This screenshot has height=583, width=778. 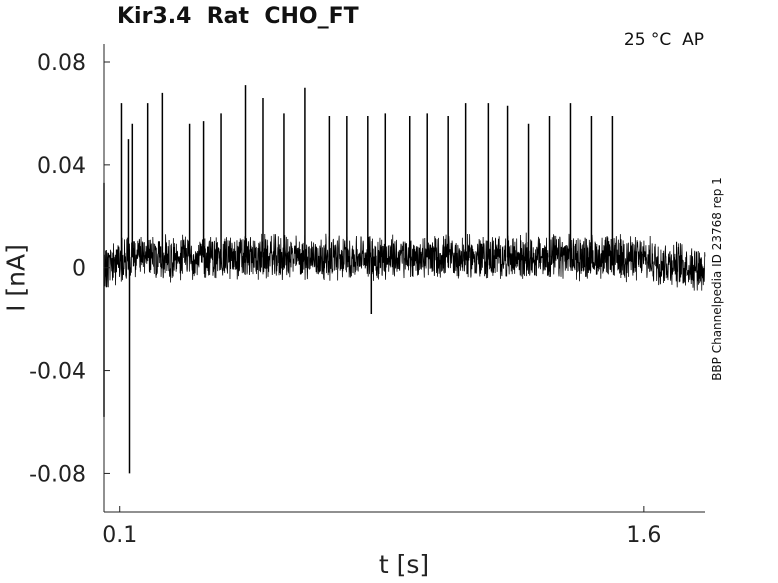 What do you see at coordinates (404, 261) in the screenshot?
I see `trace-line` at bounding box center [404, 261].